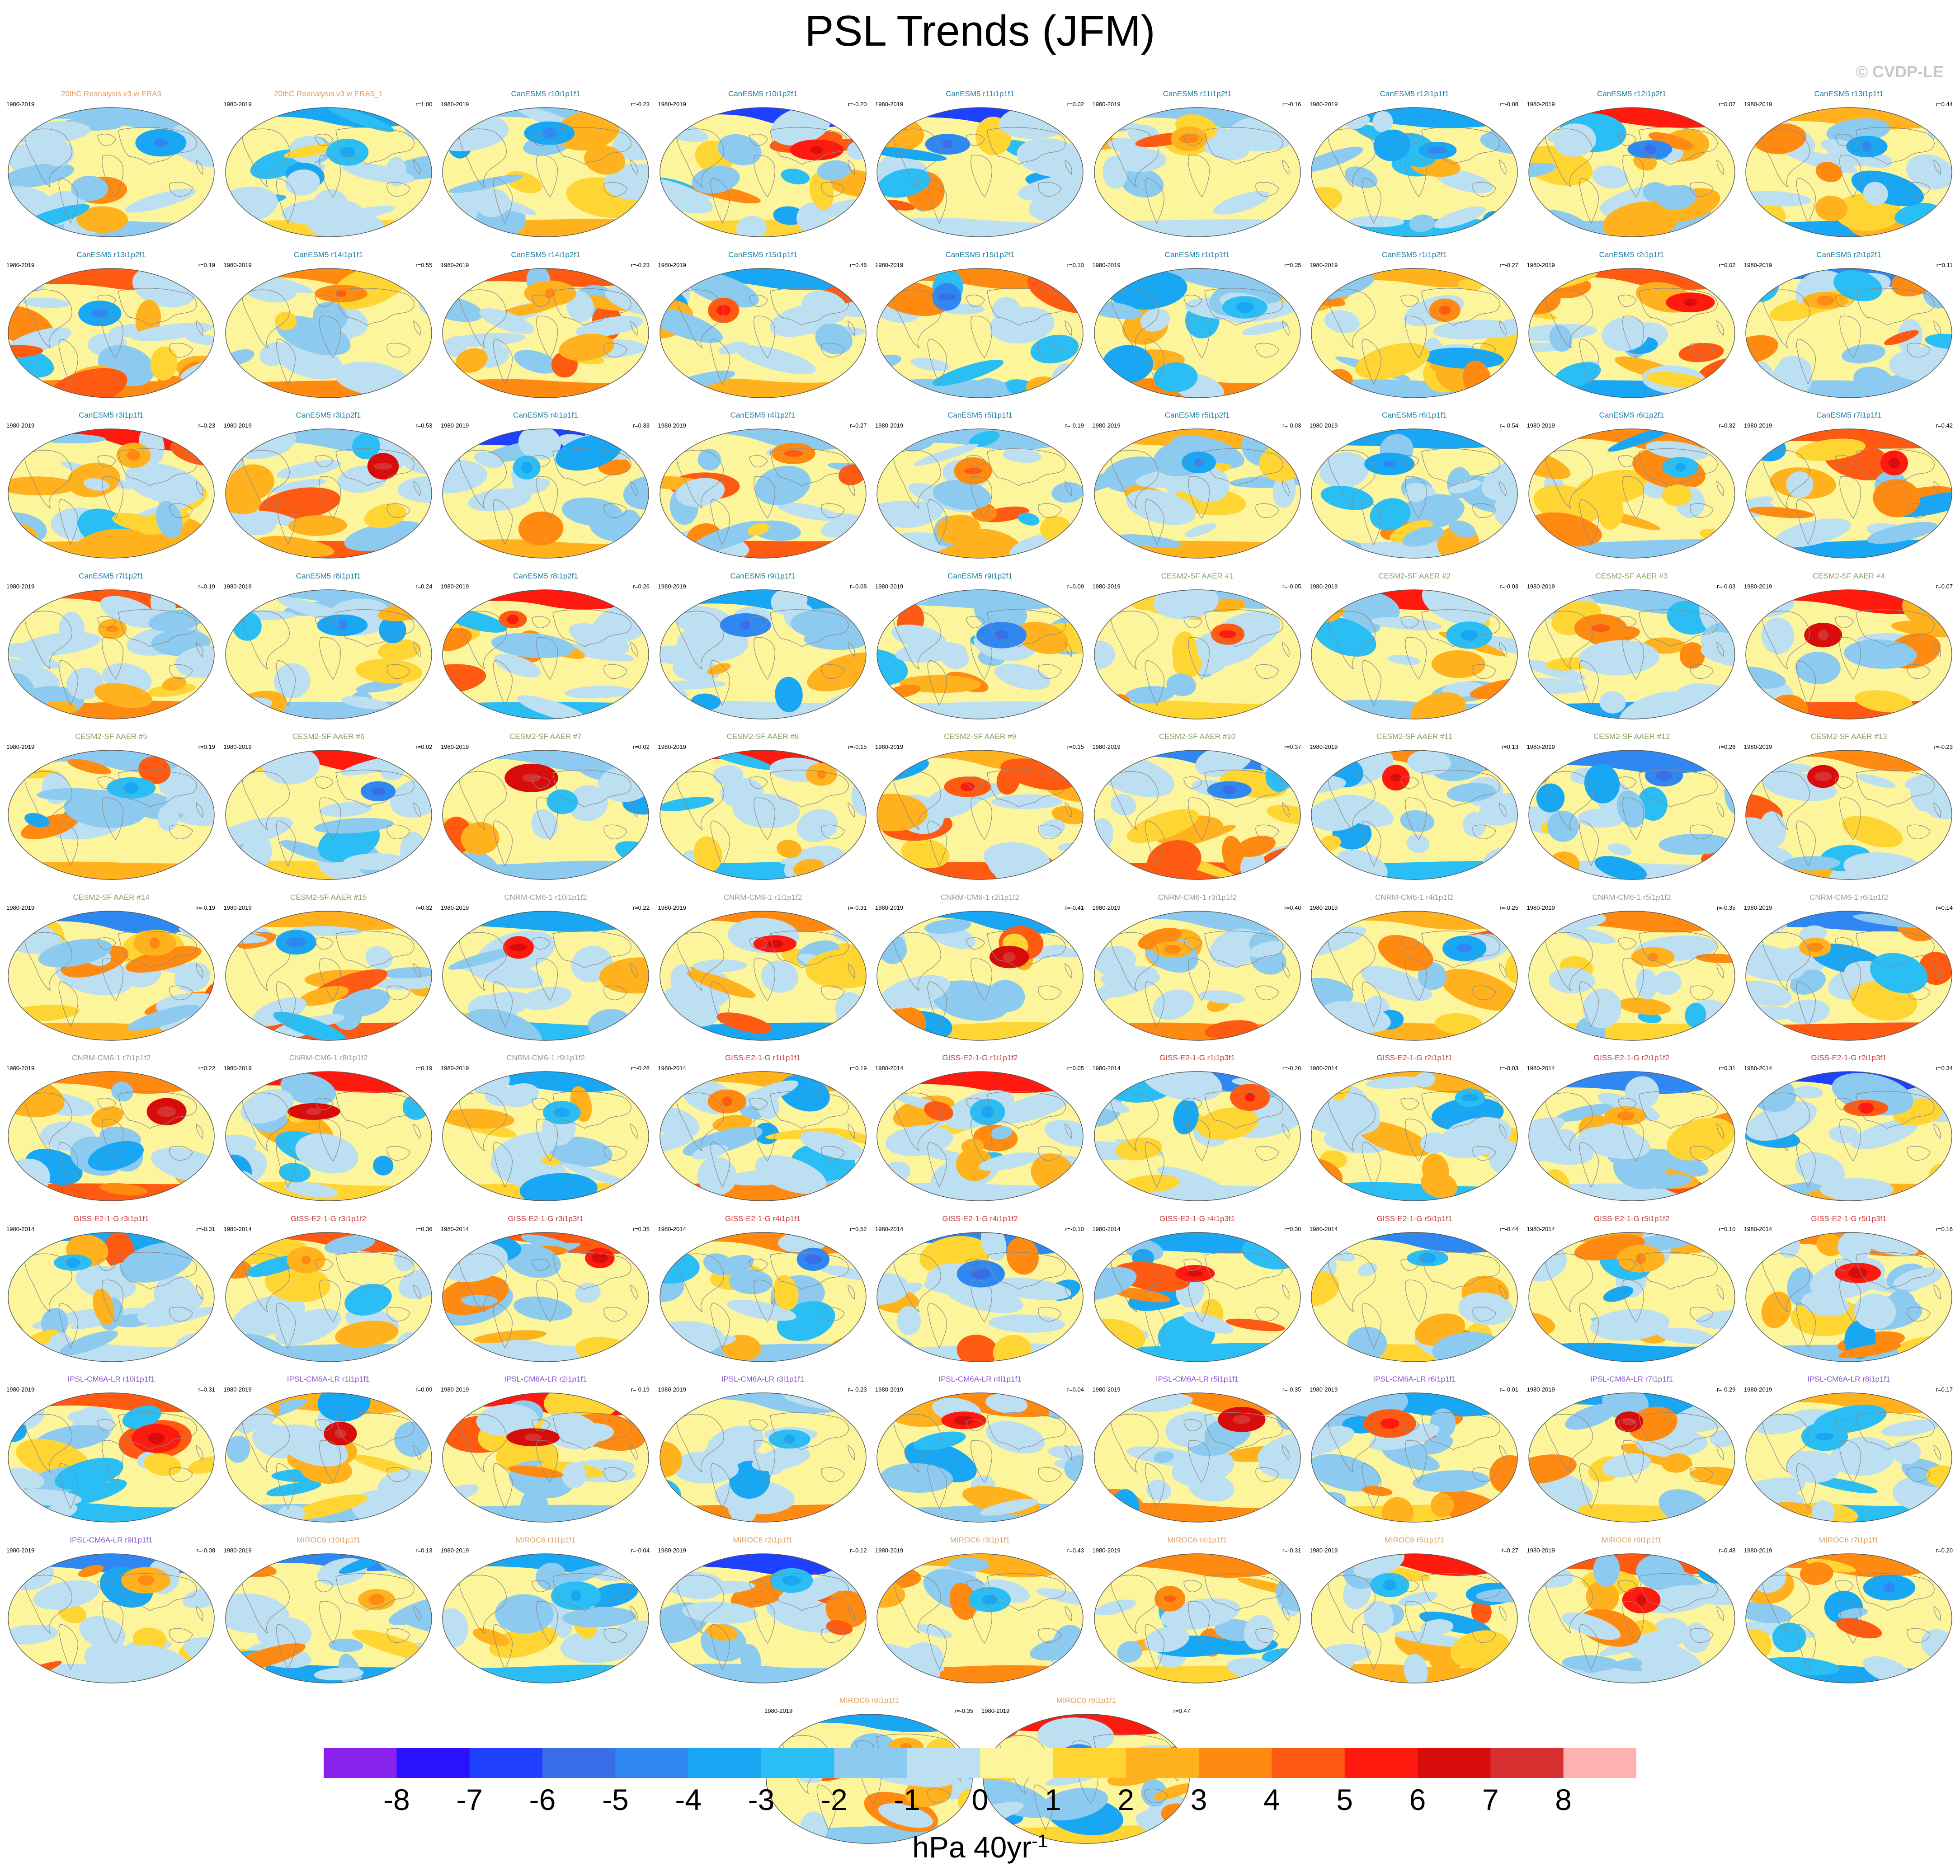  Describe the element at coordinates (1197, 1057) in the screenshot. I see `panel-title: GISS-E2-1-G r1i1p3f1` at that location.